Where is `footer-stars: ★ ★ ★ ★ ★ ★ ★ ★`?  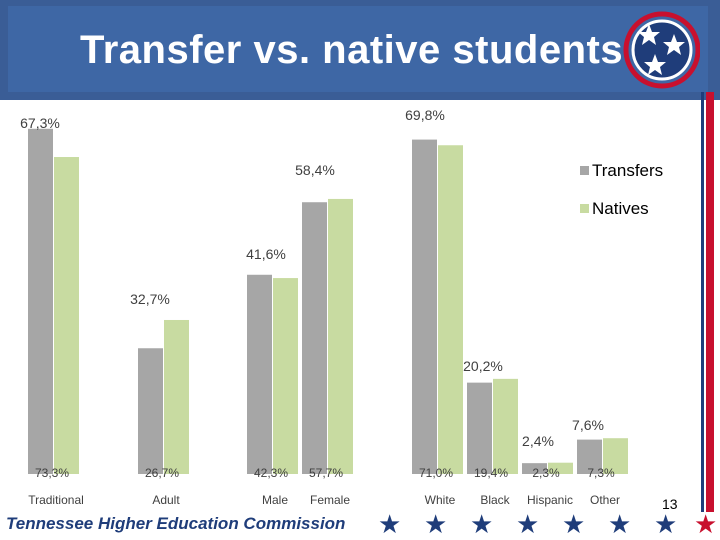 footer-stars: ★ ★ ★ ★ ★ ★ ★ ★ is located at coordinates (548, 524).